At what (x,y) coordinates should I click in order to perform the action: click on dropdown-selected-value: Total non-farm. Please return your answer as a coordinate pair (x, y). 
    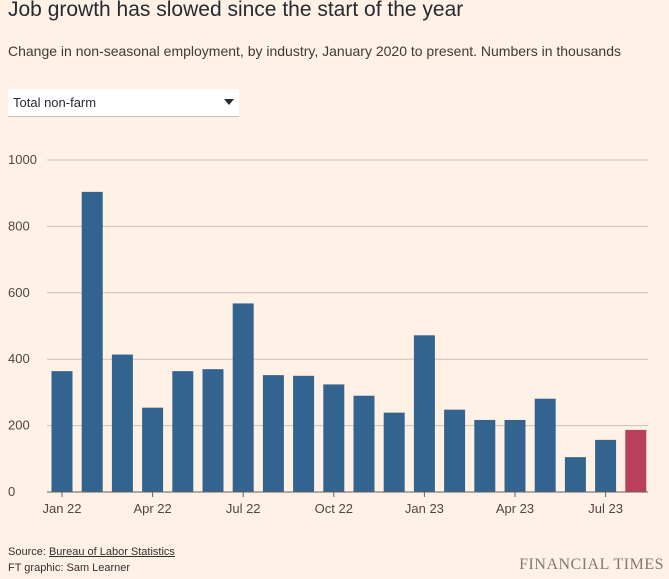
    Looking at the image, I should click on (55, 102).